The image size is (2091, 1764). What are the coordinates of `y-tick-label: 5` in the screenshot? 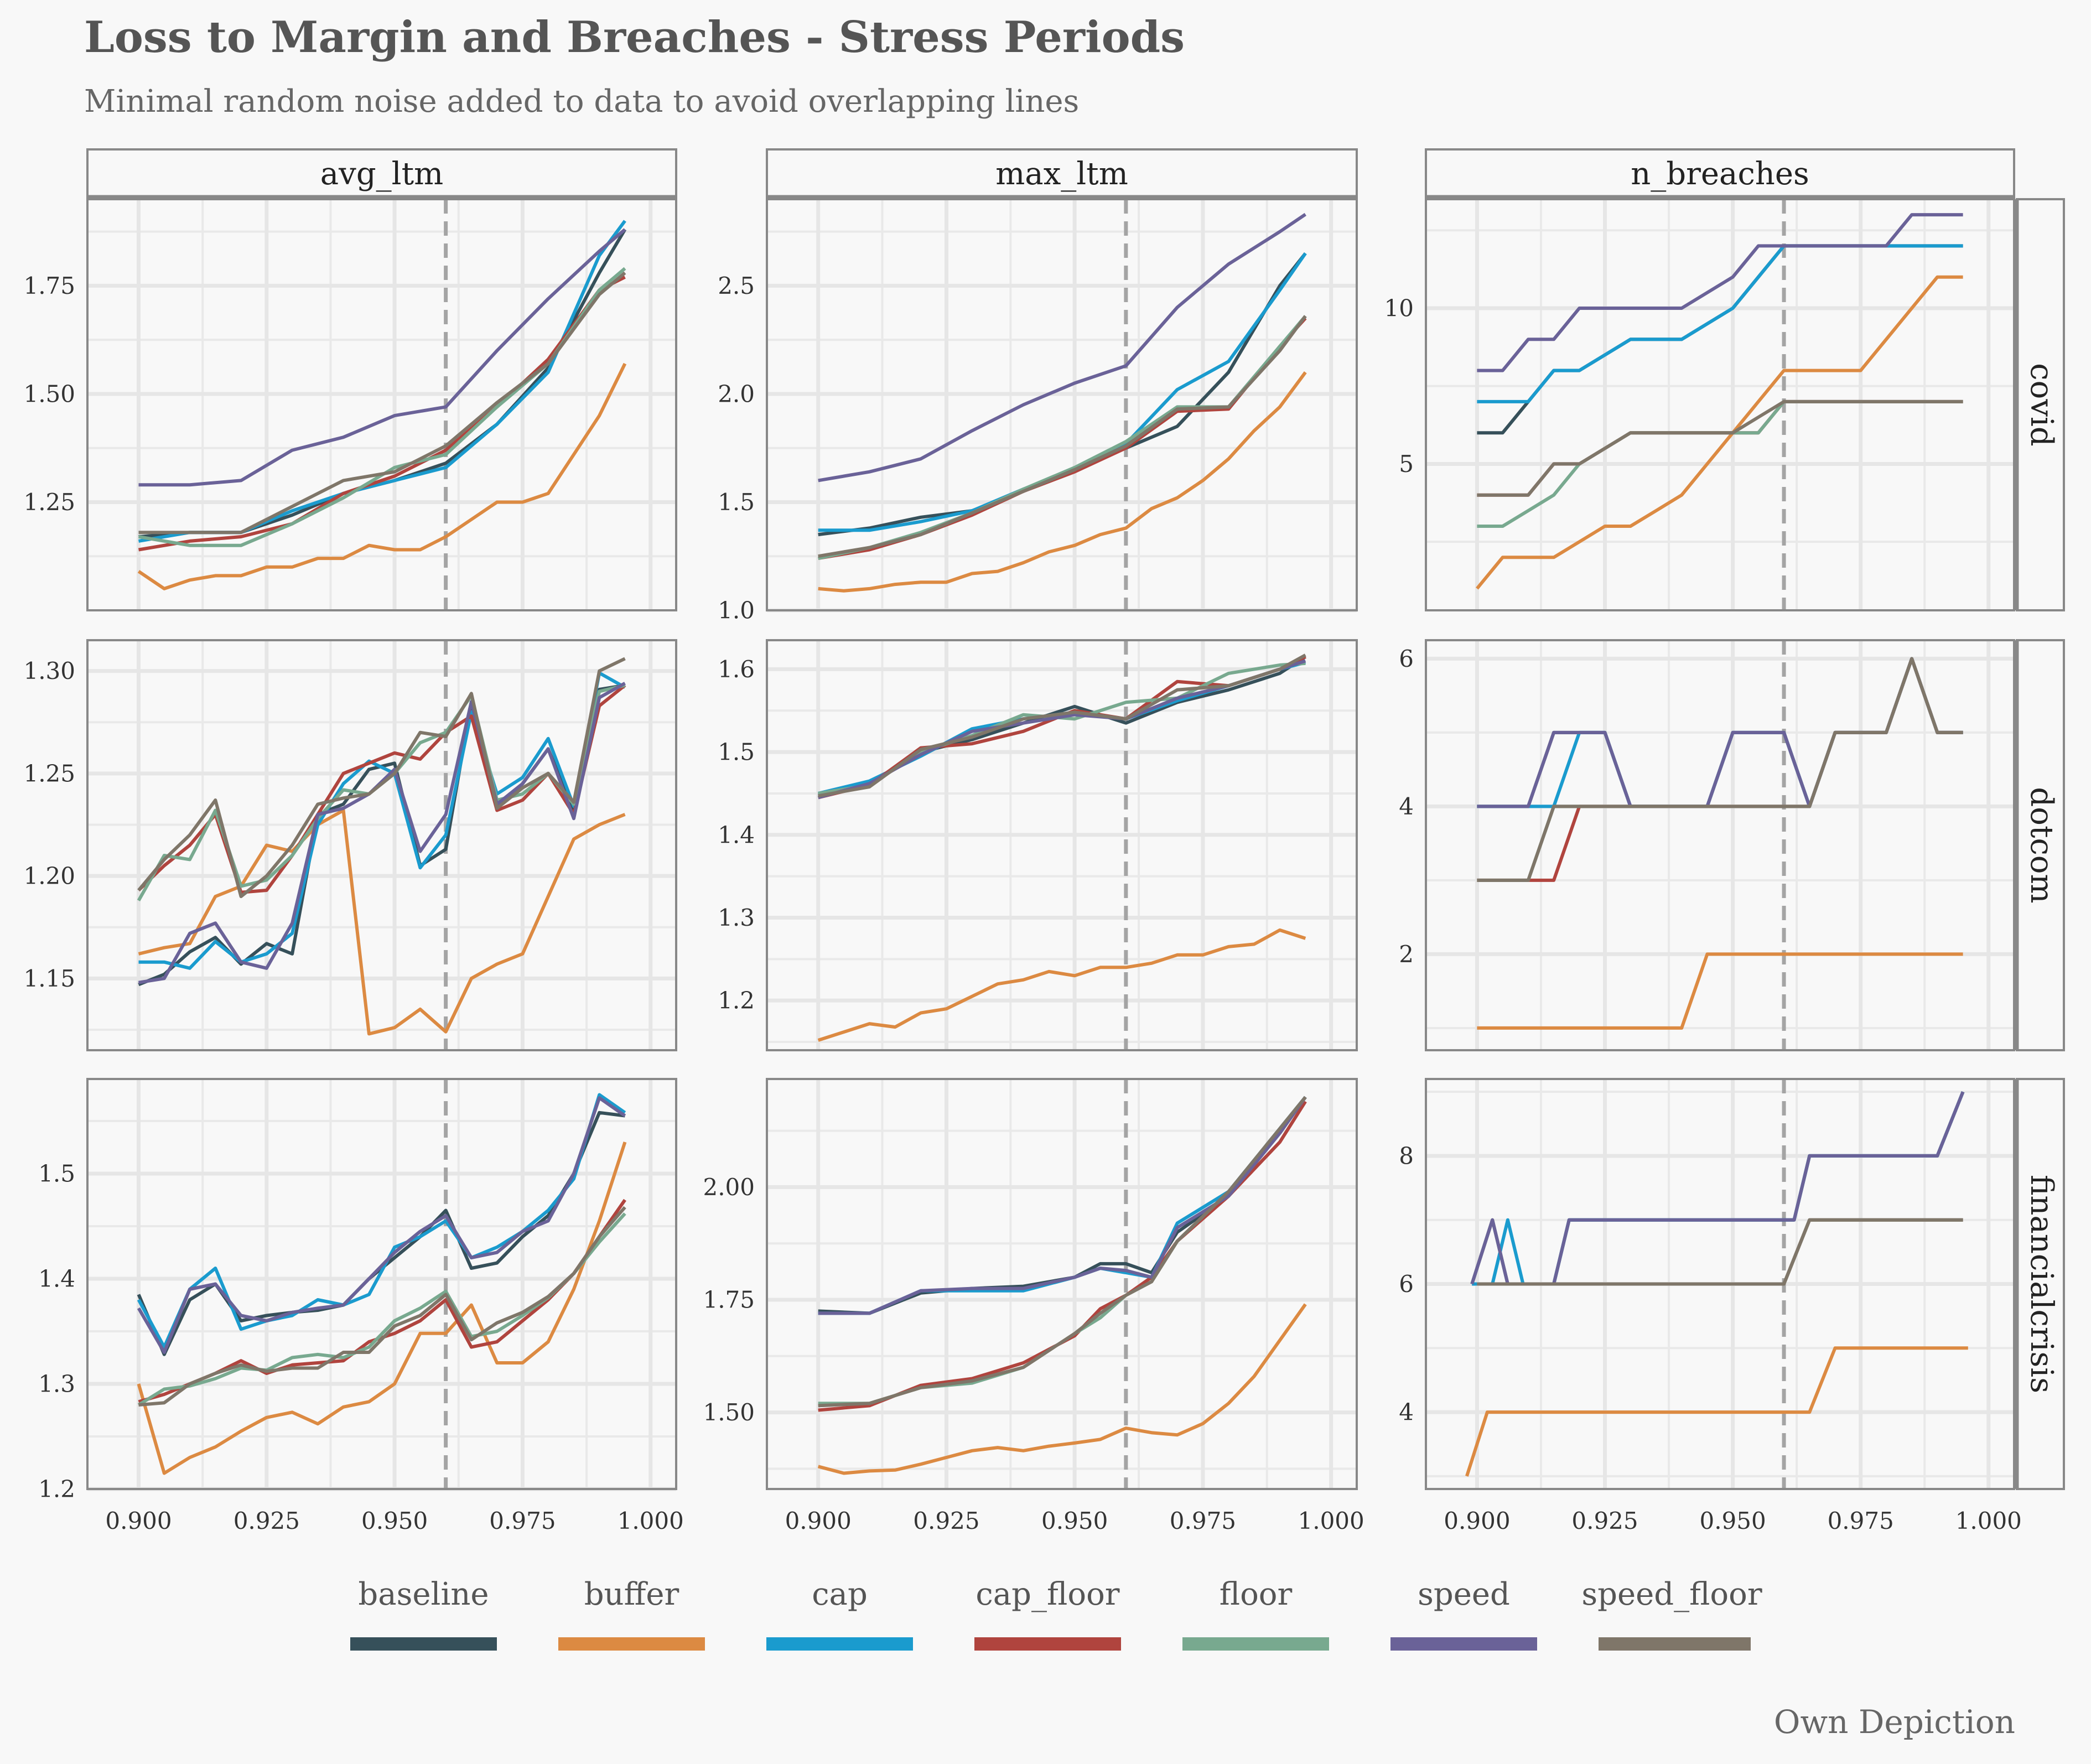 It's located at (1406, 464).